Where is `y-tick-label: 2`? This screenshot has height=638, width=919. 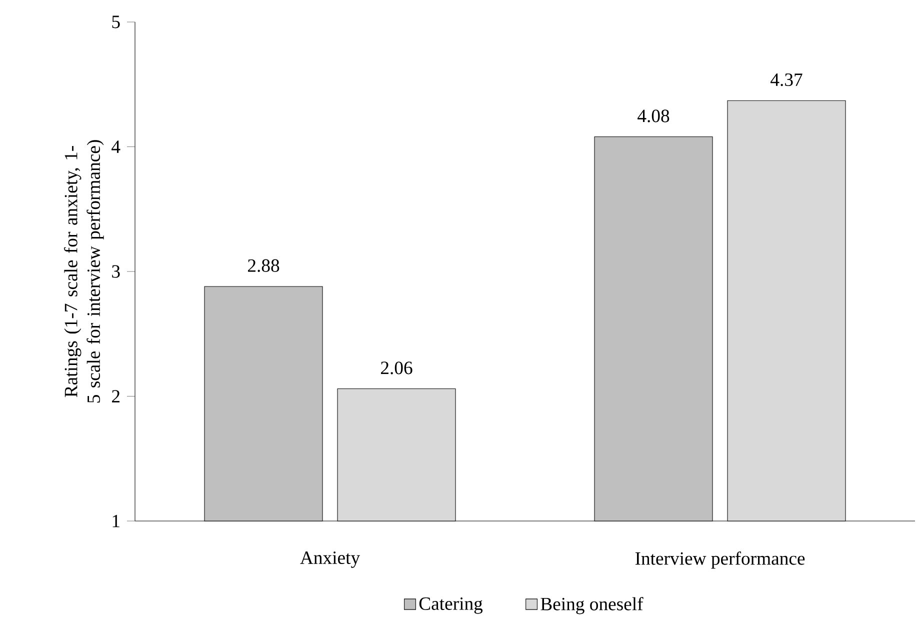 y-tick-label: 2 is located at coordinates (116, 396).